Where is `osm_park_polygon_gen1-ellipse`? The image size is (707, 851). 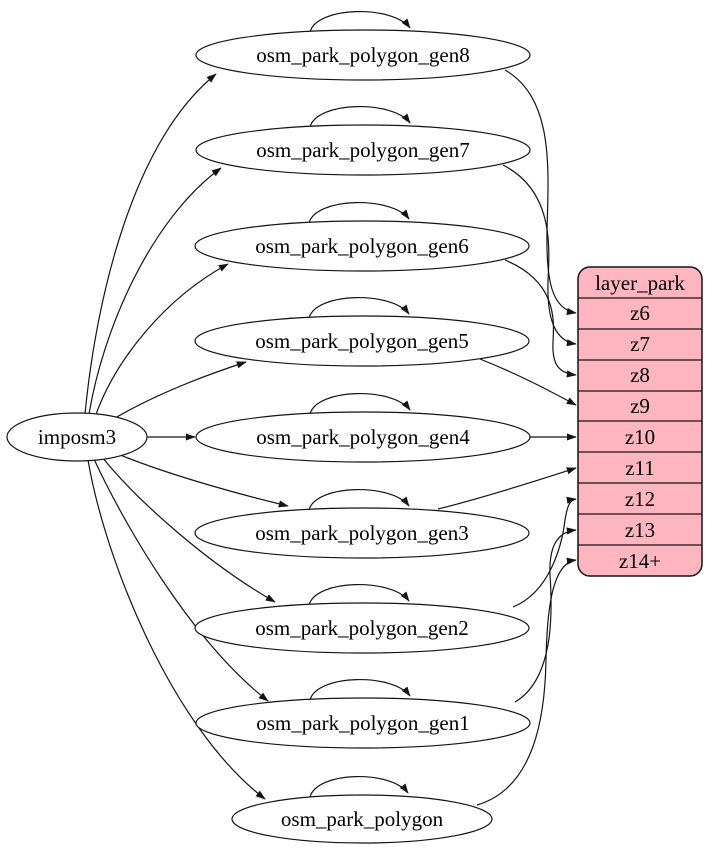
osm_park_polygon_gen1-ellipse is located at coordinates (363, 723).